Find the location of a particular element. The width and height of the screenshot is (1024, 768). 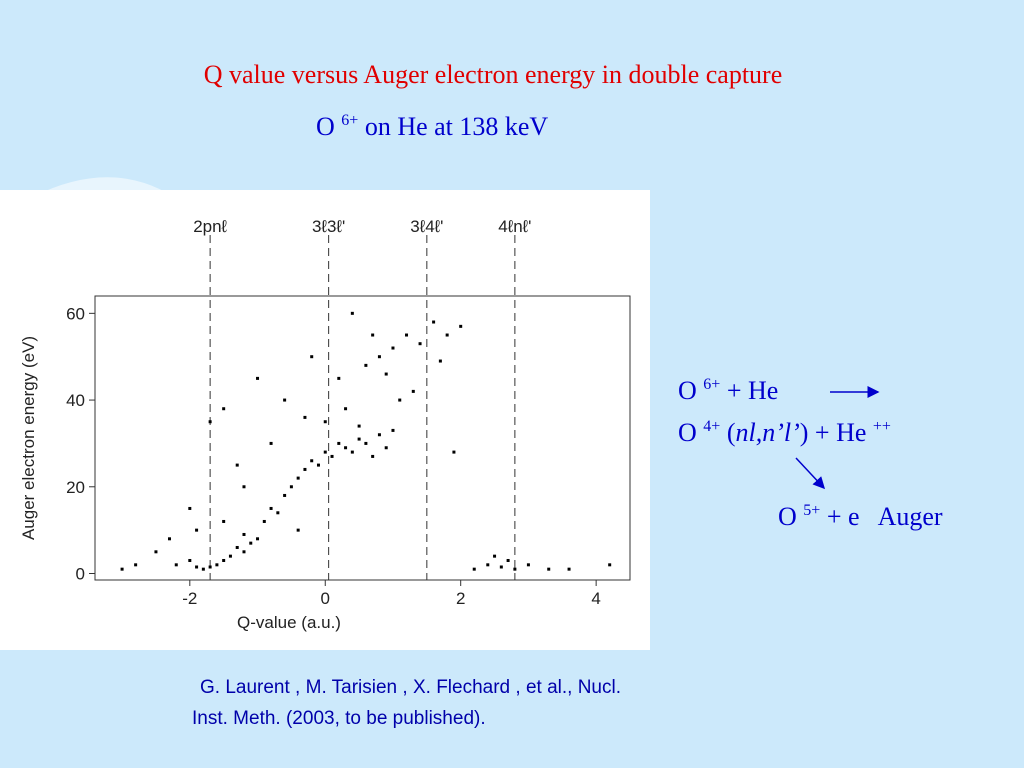

marker-label: 3ℓ3ℓ' is located at coordinates (328, 226).